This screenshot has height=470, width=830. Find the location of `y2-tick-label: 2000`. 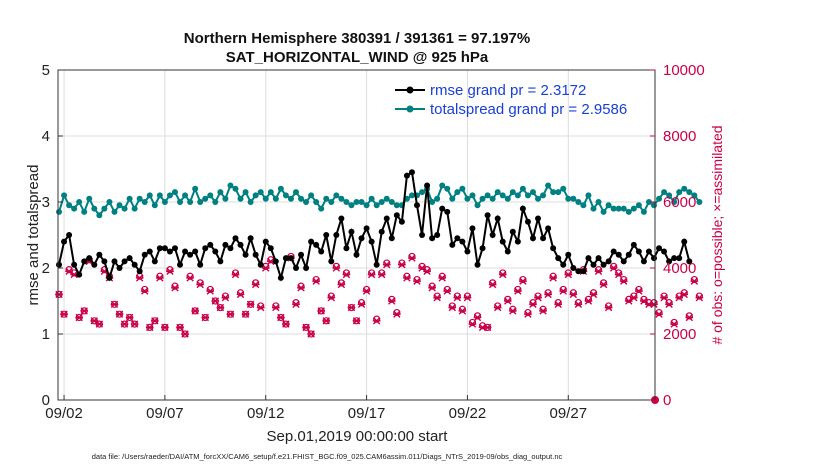

y2-tick-label: 2000 is located at coordinates (679, 334).